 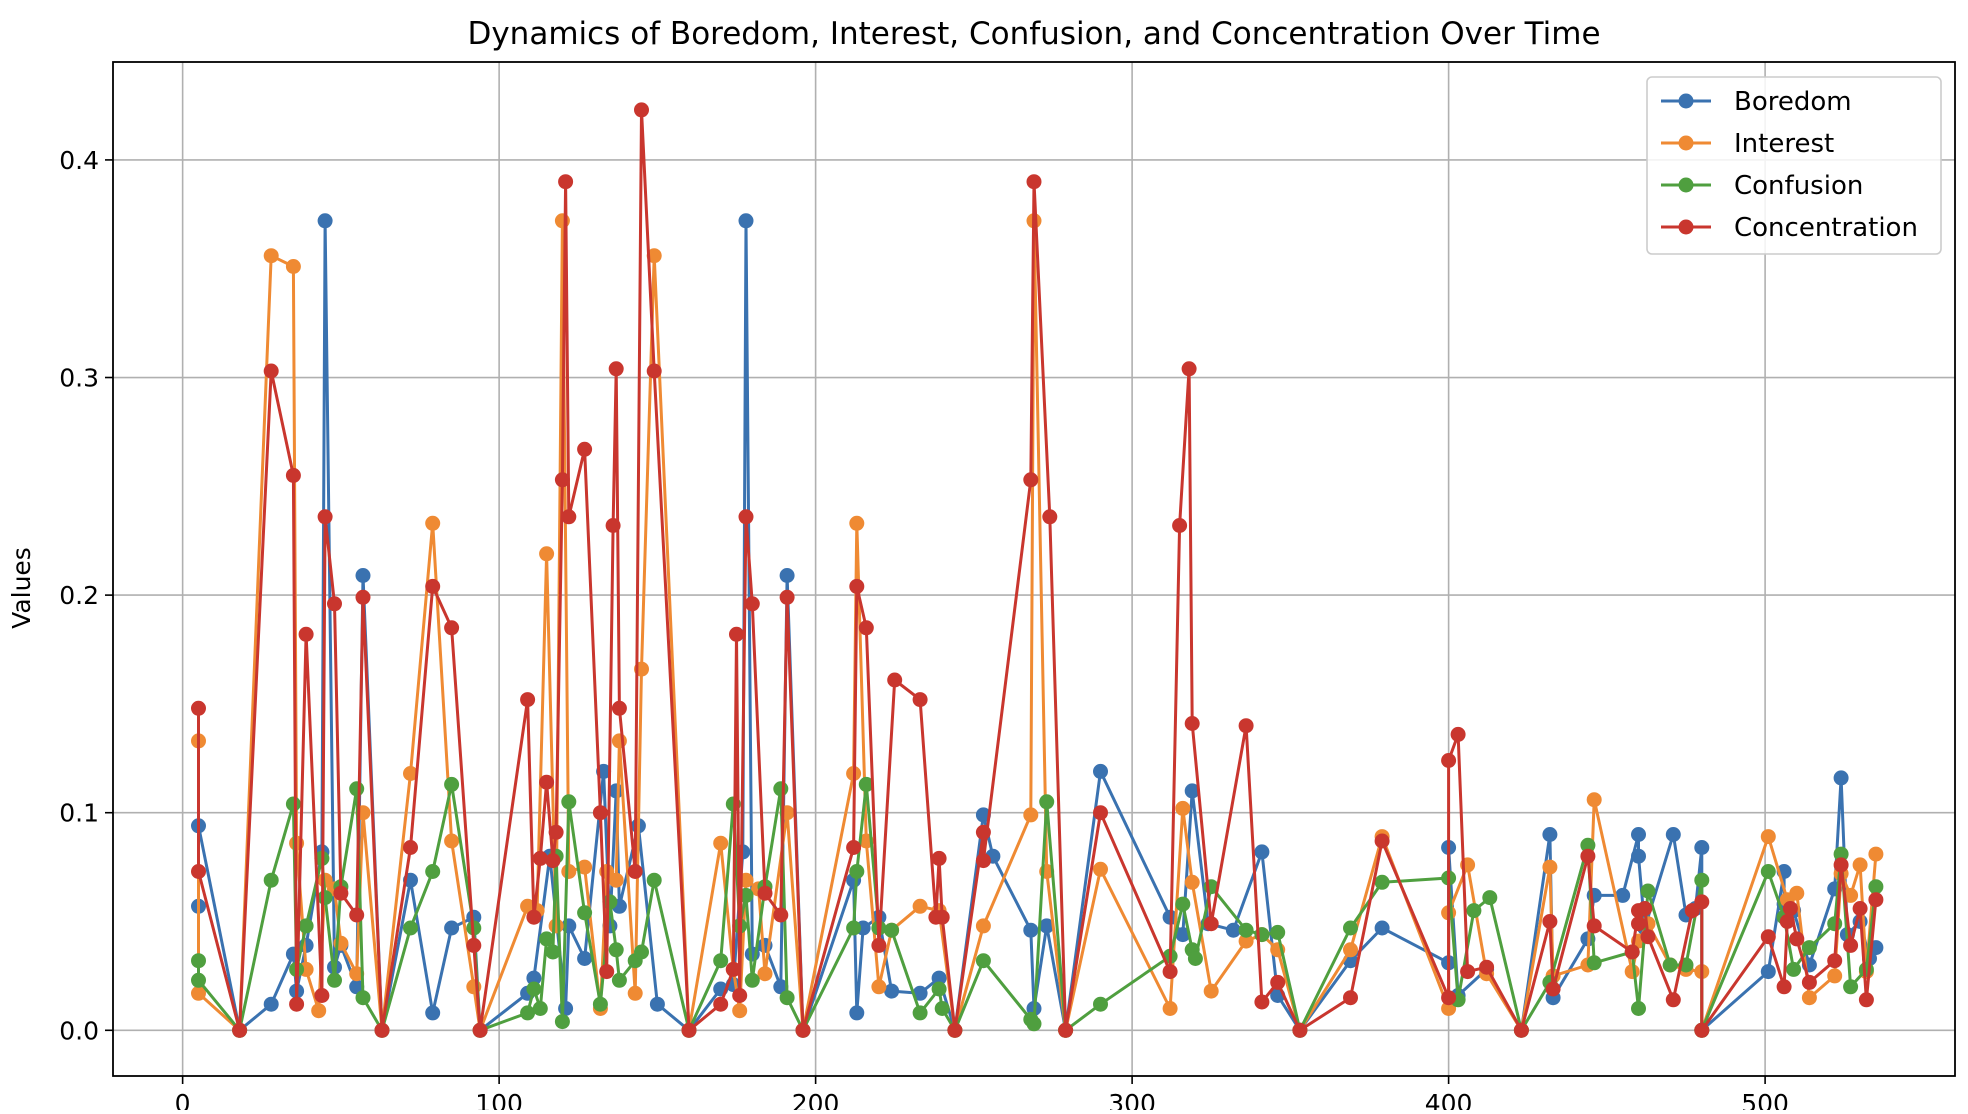 I want to click on legend-label: Interest, so click(x=1784, y=144).